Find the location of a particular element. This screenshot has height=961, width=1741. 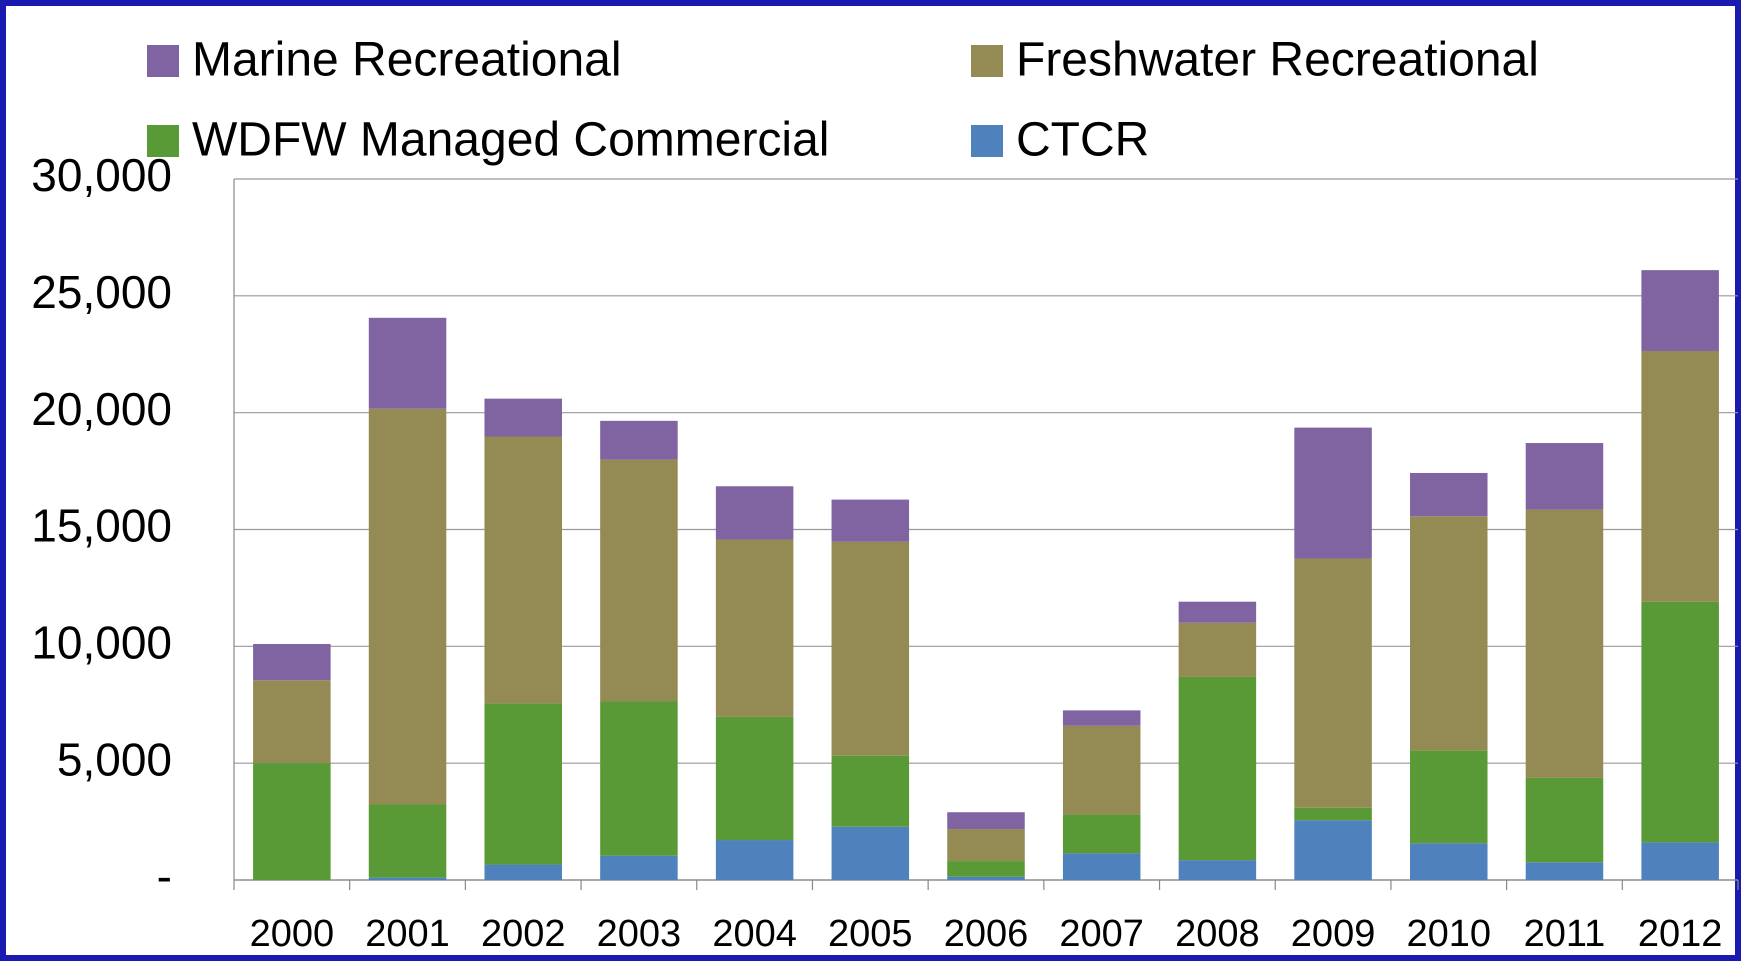

x-tick-label: 2000 is located at coordinates (292, 934).